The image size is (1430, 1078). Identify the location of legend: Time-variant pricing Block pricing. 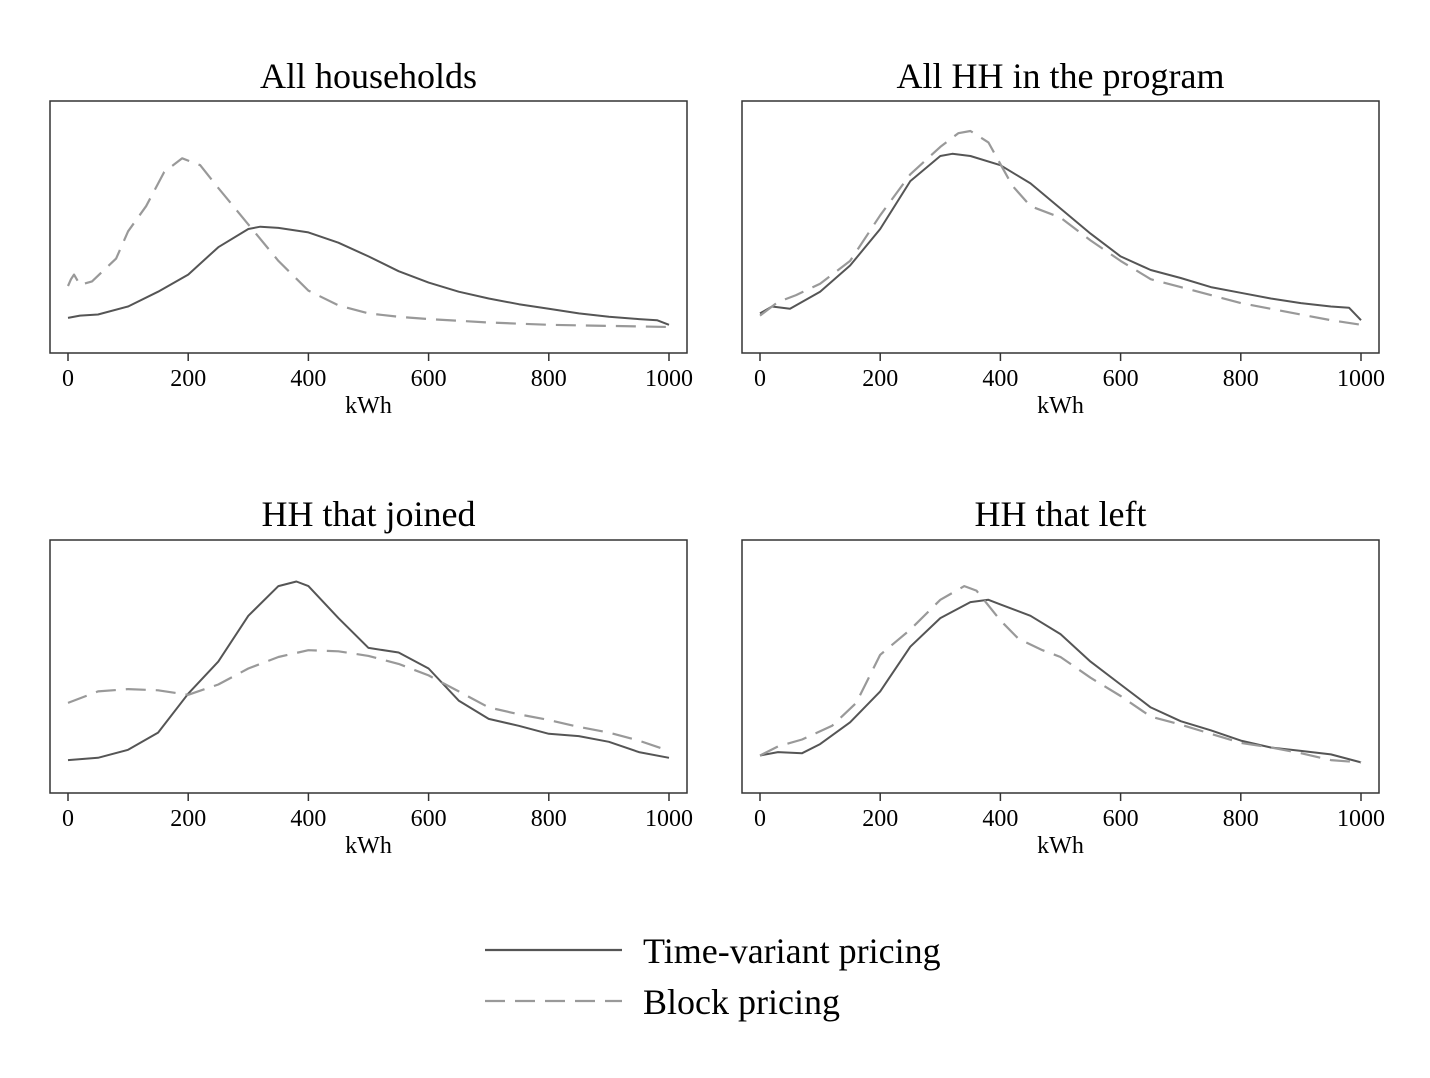
(713, 976).